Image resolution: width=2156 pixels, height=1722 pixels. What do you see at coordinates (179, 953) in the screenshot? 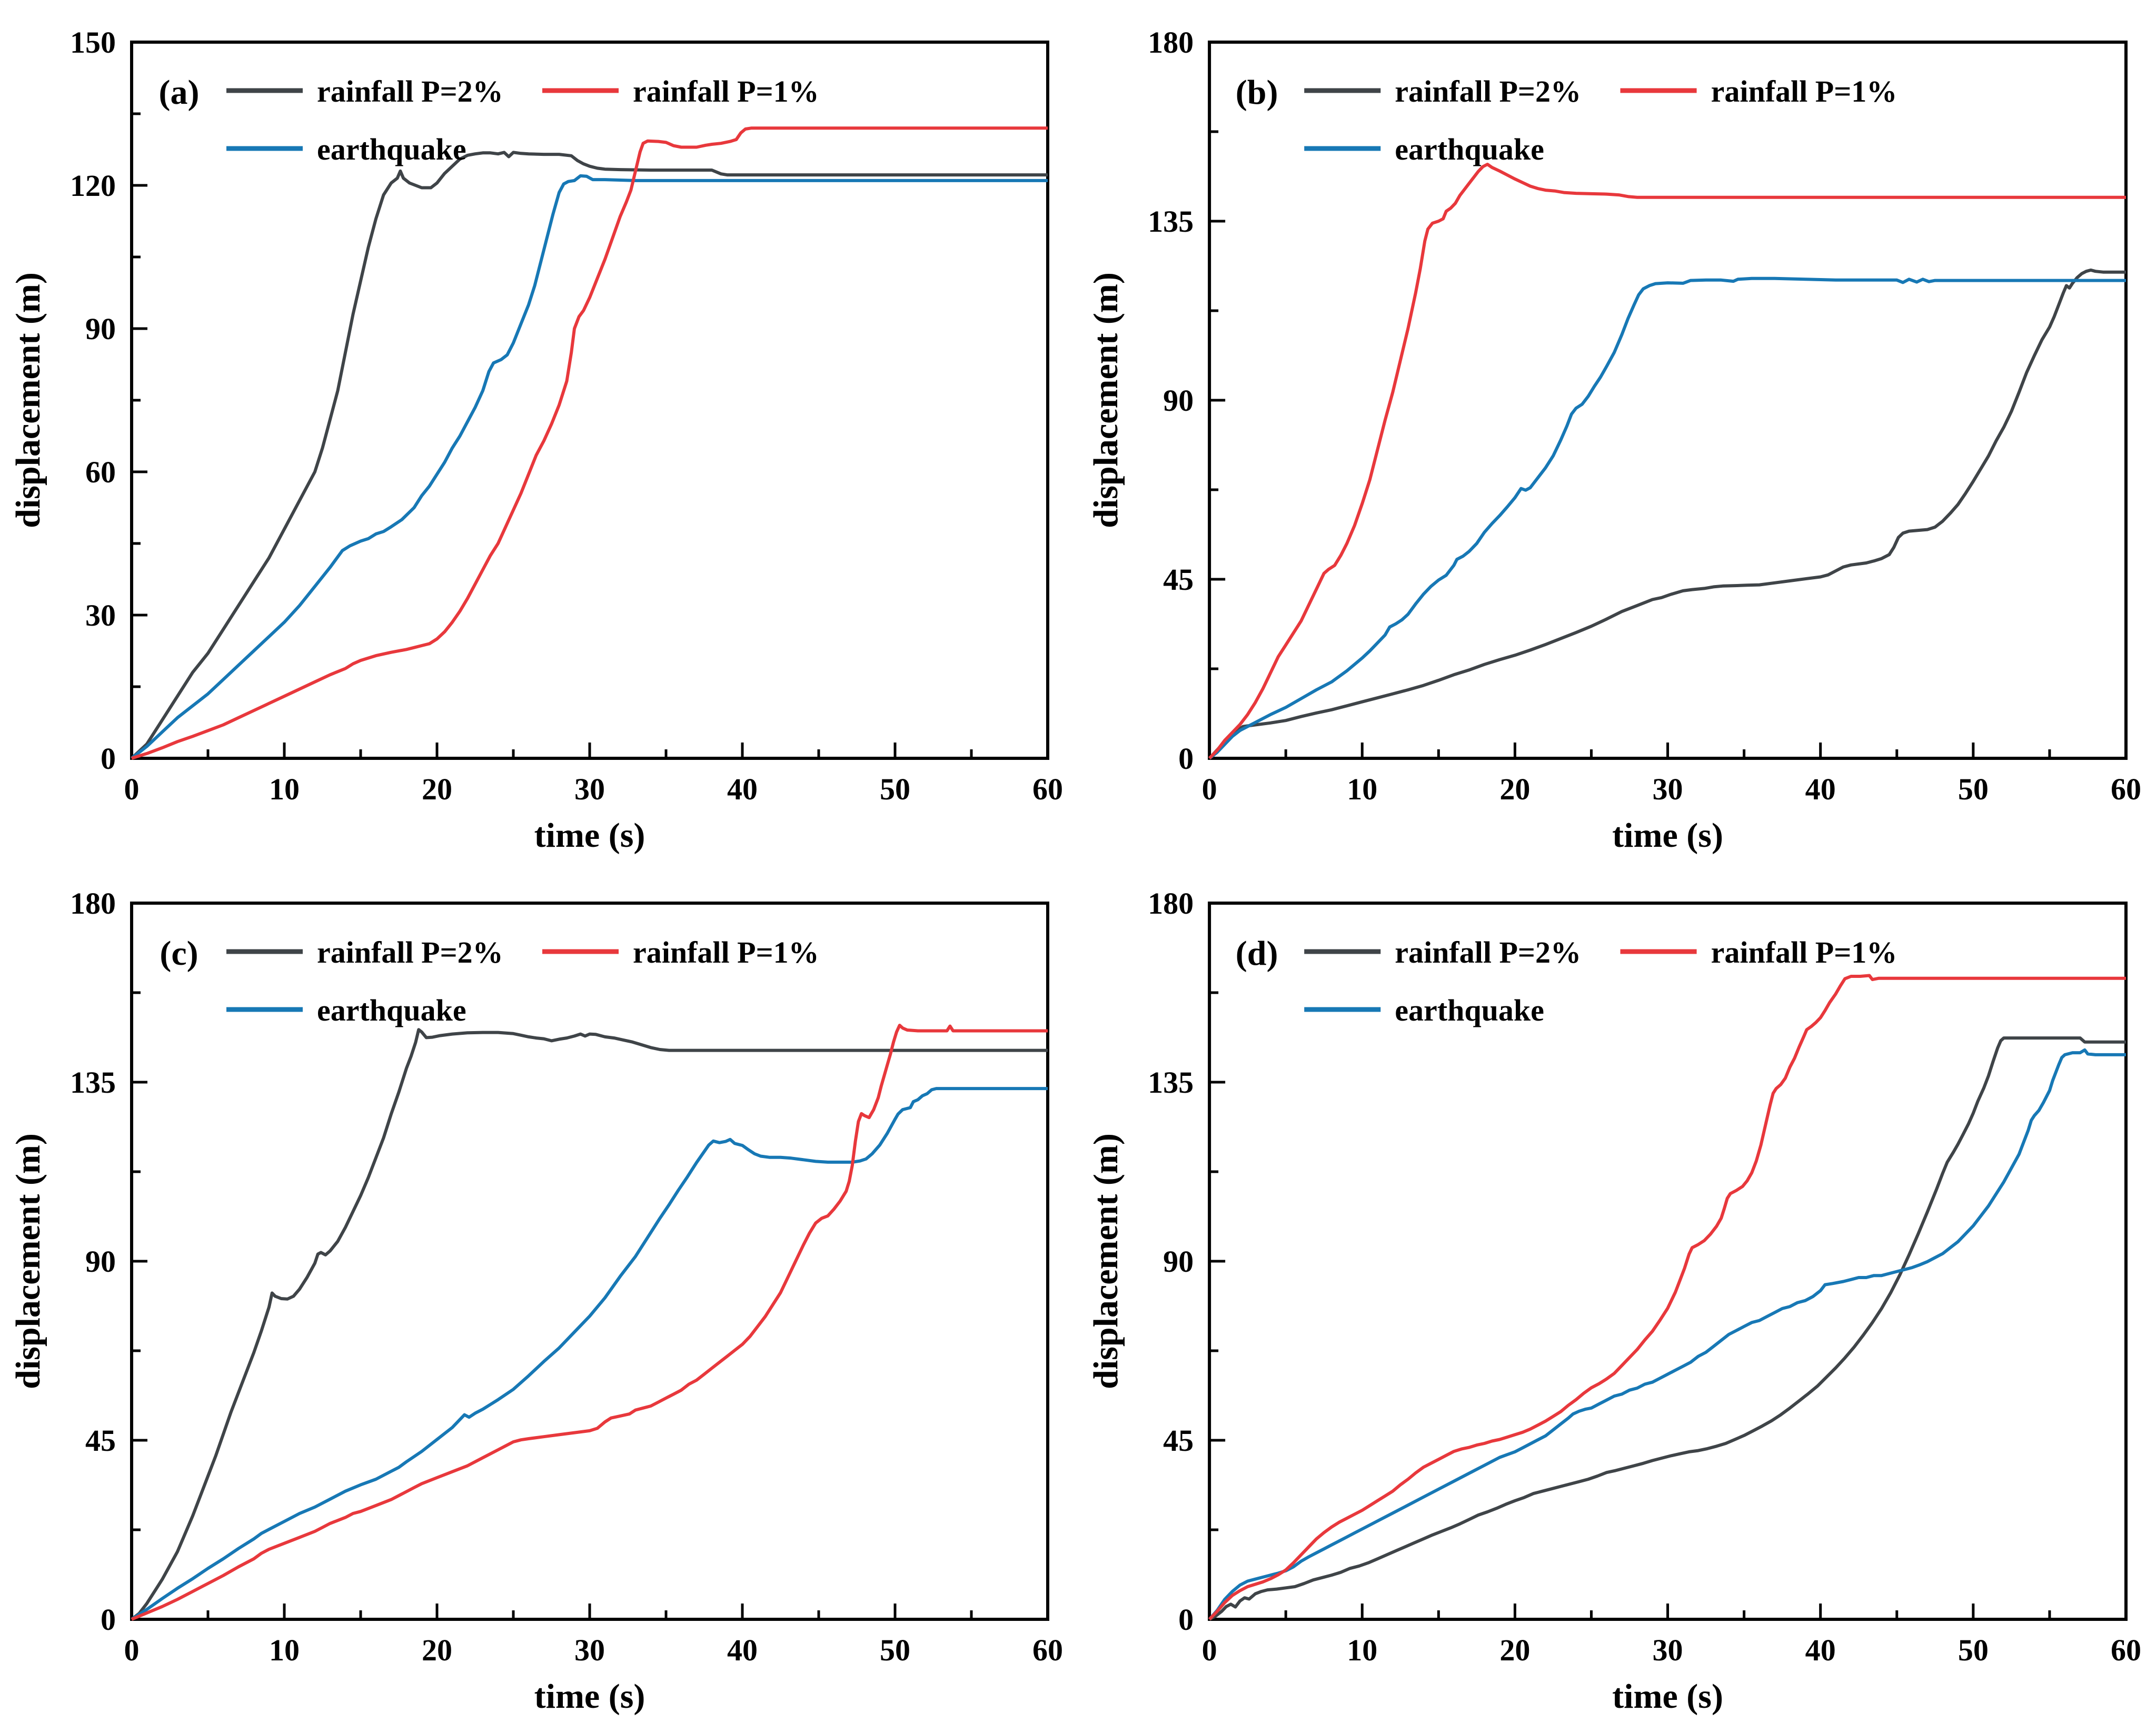
I see `panel-letter: (c)` at bounding box center [179, 953].